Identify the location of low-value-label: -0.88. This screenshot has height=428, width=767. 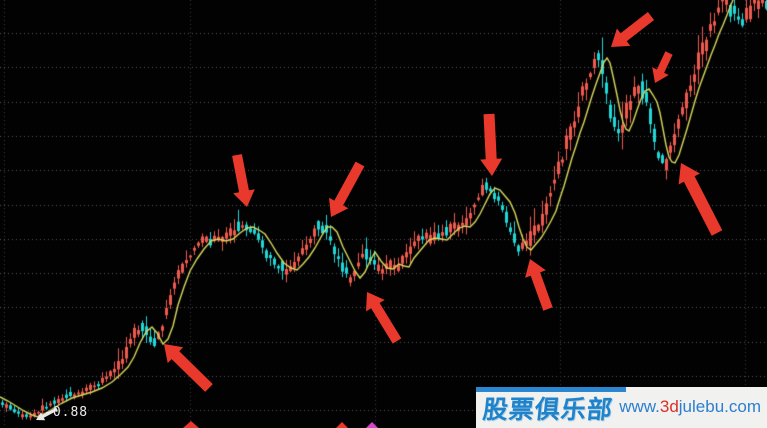
(66, 412).